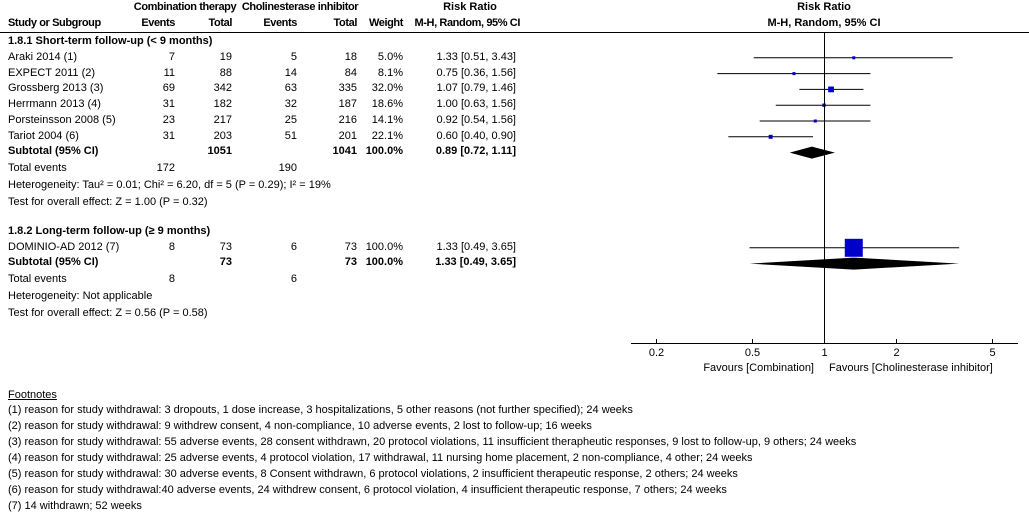 Image resolution: width=1029 pixels, height=527 pixels. What do you see at coordinates (52, 72) in the screenshot?
I see `study-name: EXPECT 2011 (2)` at bounding box center [52, 72].